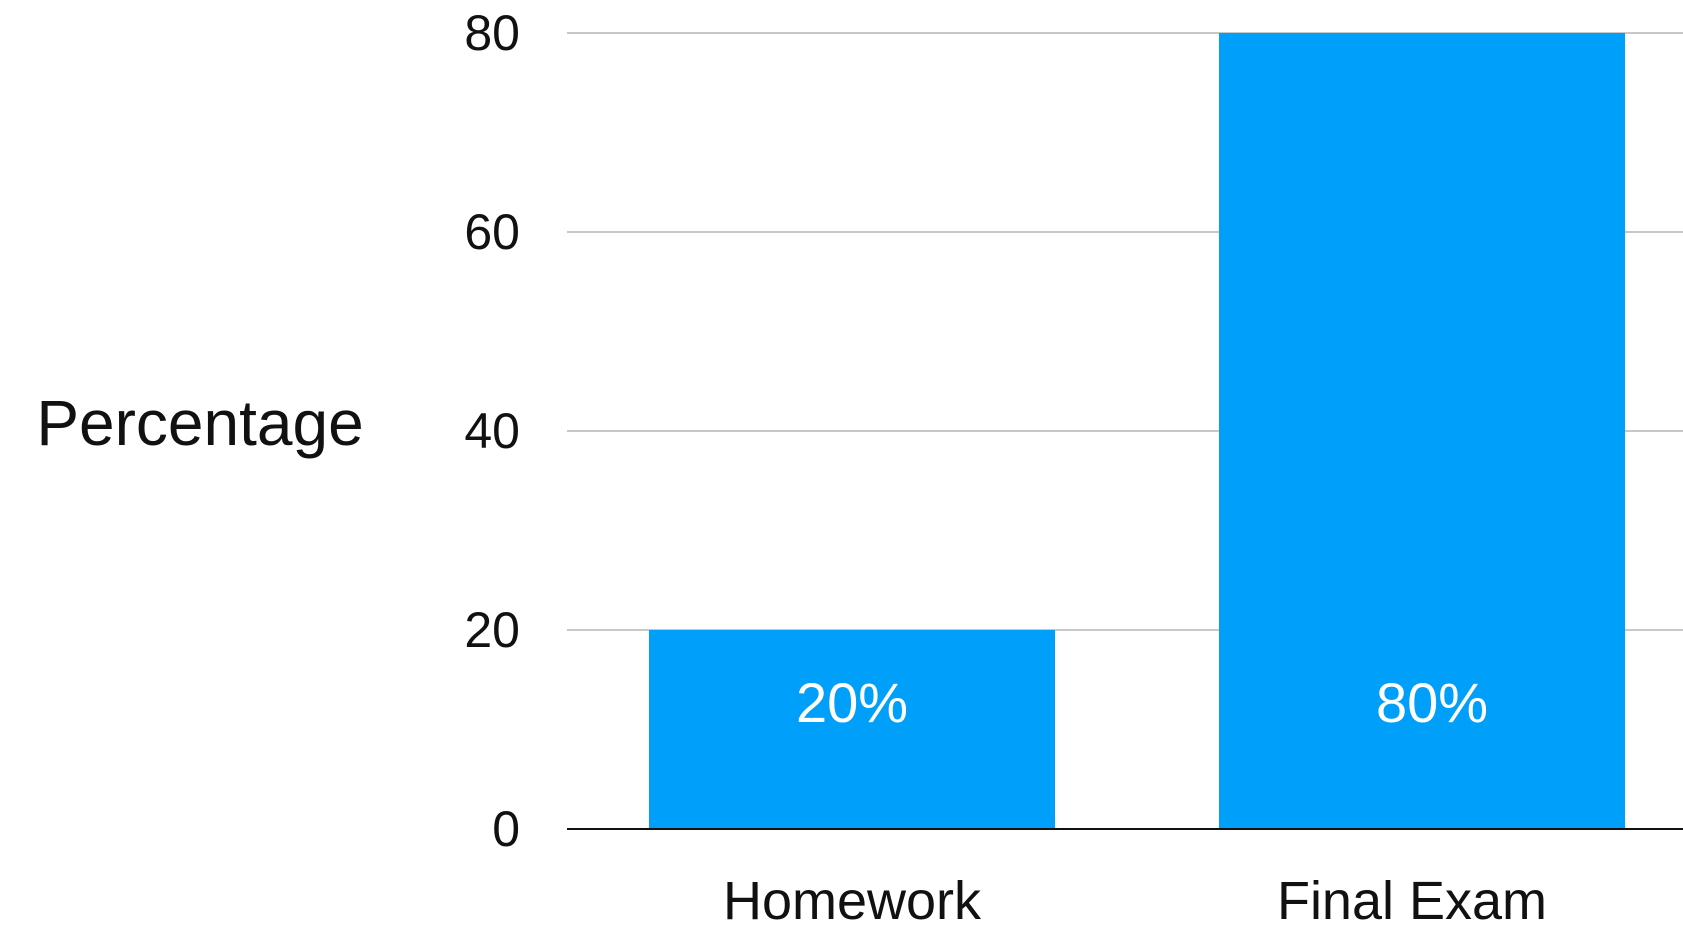 This screenshot has width=1683, height=925. I want to click on x-tick-label: Homework, so click(852, 898).